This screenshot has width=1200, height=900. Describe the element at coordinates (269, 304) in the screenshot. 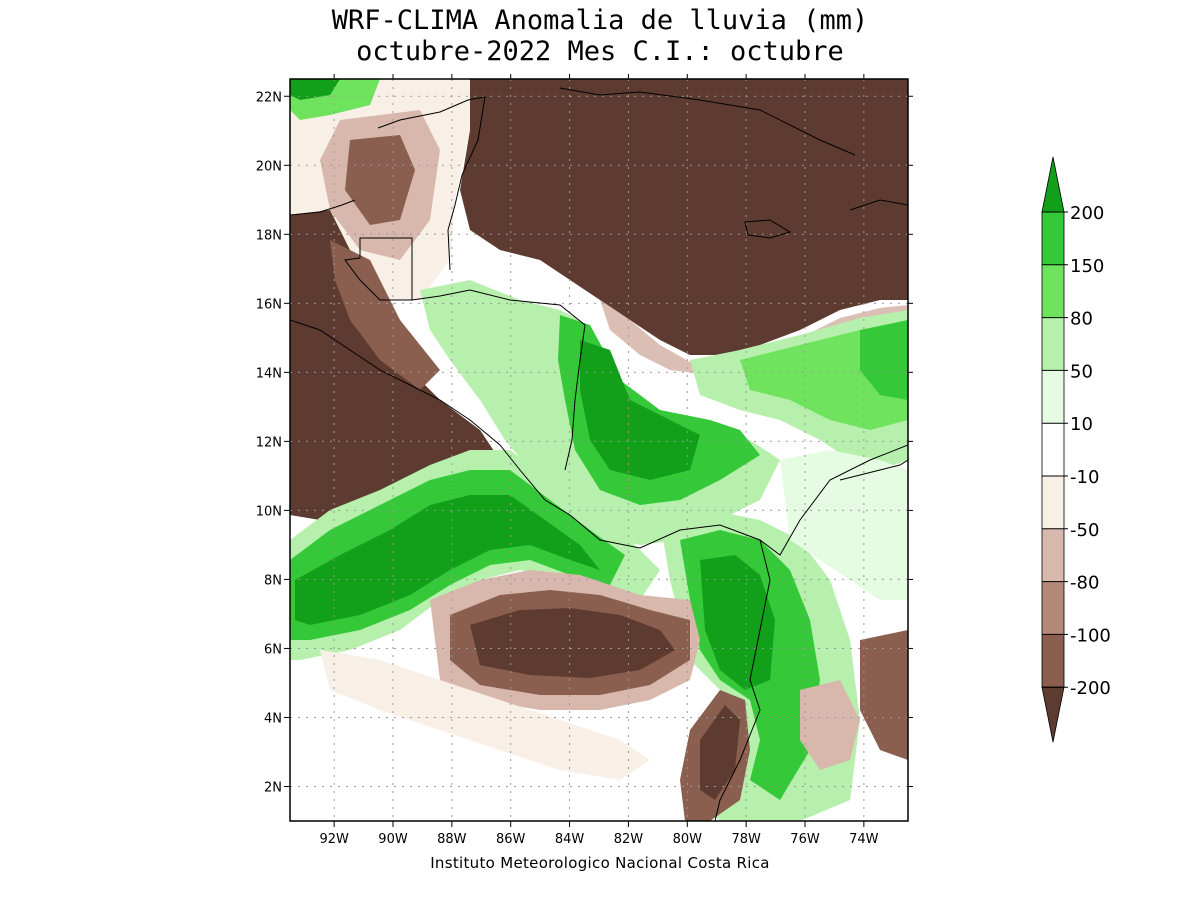

I see `lat-tick-label: 16N` at that location.